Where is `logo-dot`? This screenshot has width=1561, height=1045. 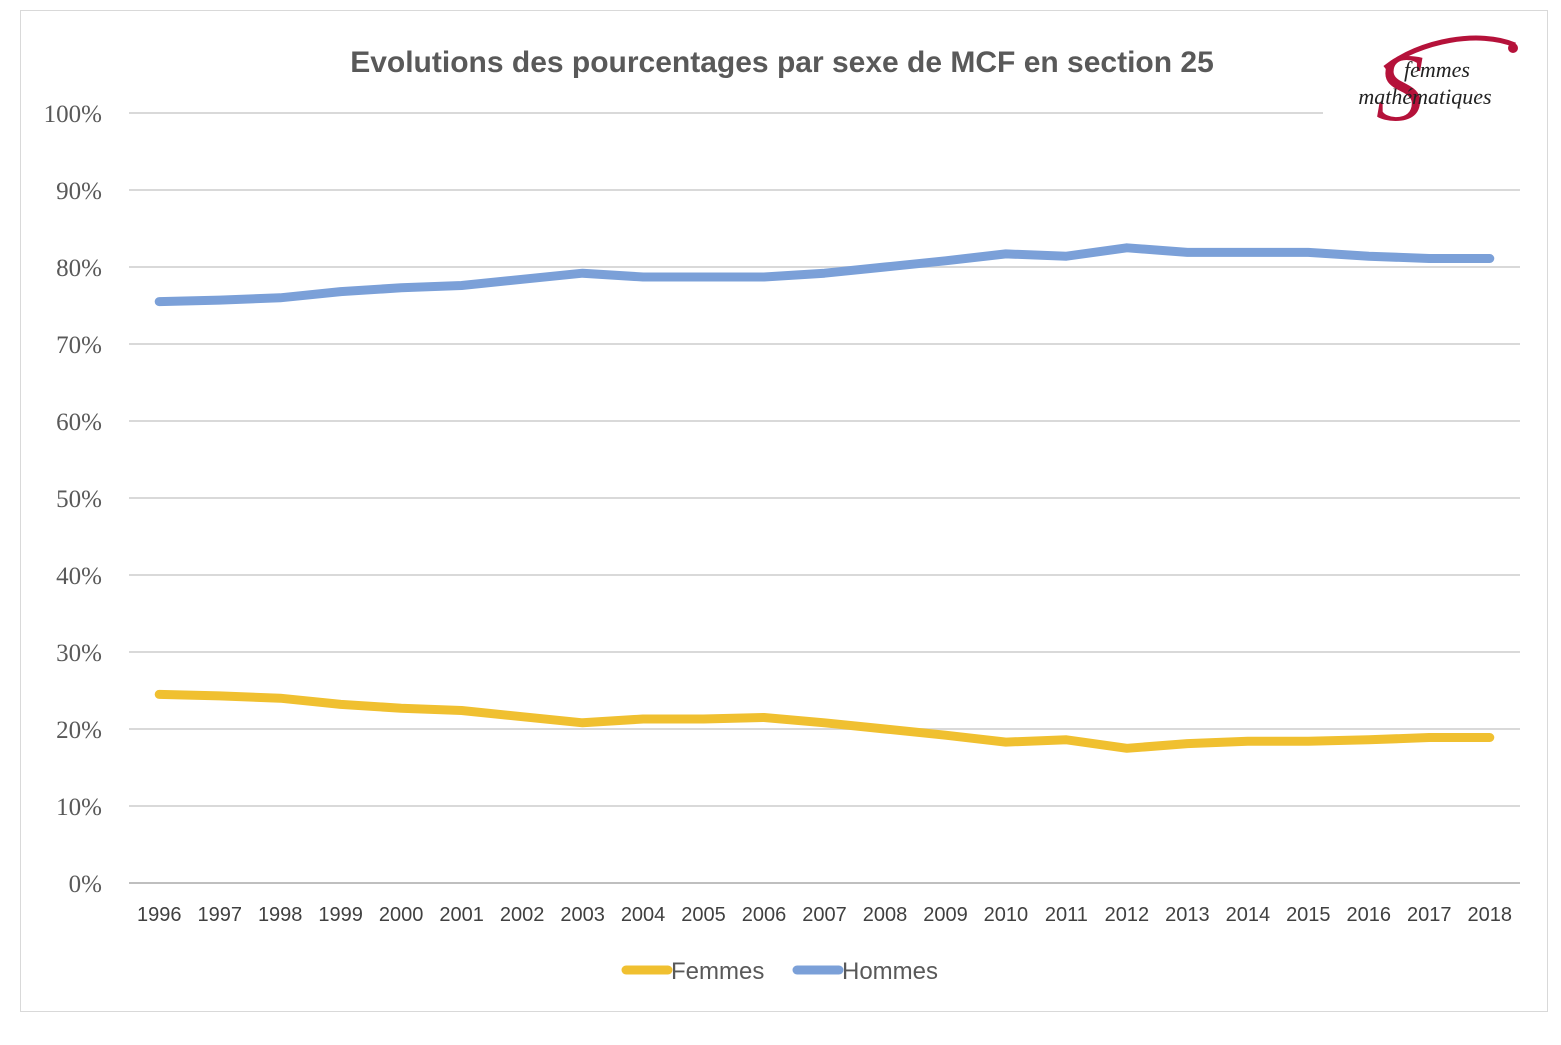
logo-dot is located at coordinates (1513, 48).